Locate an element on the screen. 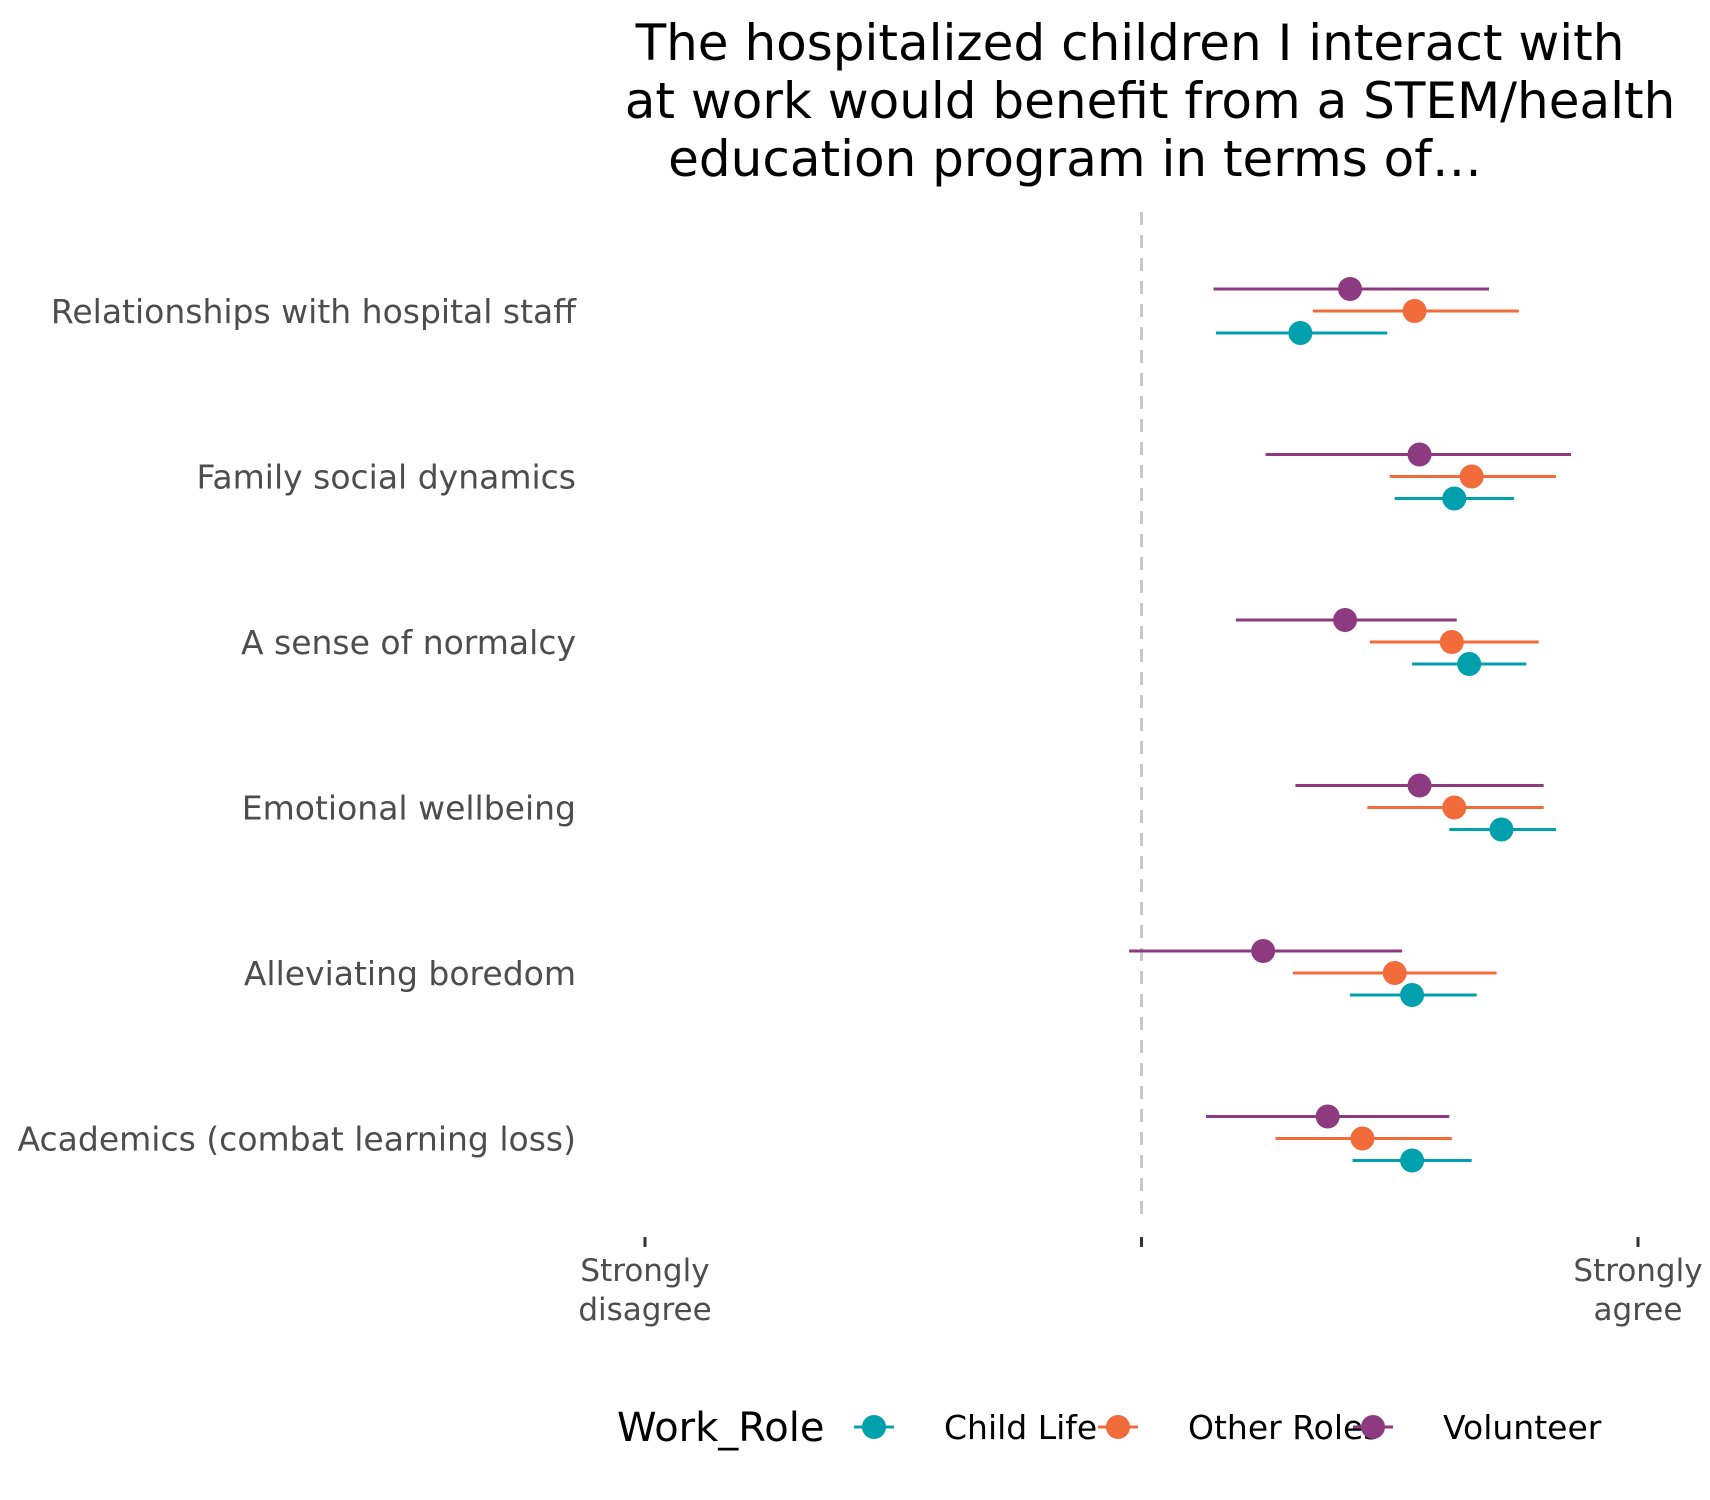 The image size is (1710, 1500). x-tick-label: disagree is located at coordinates (644, 1310).